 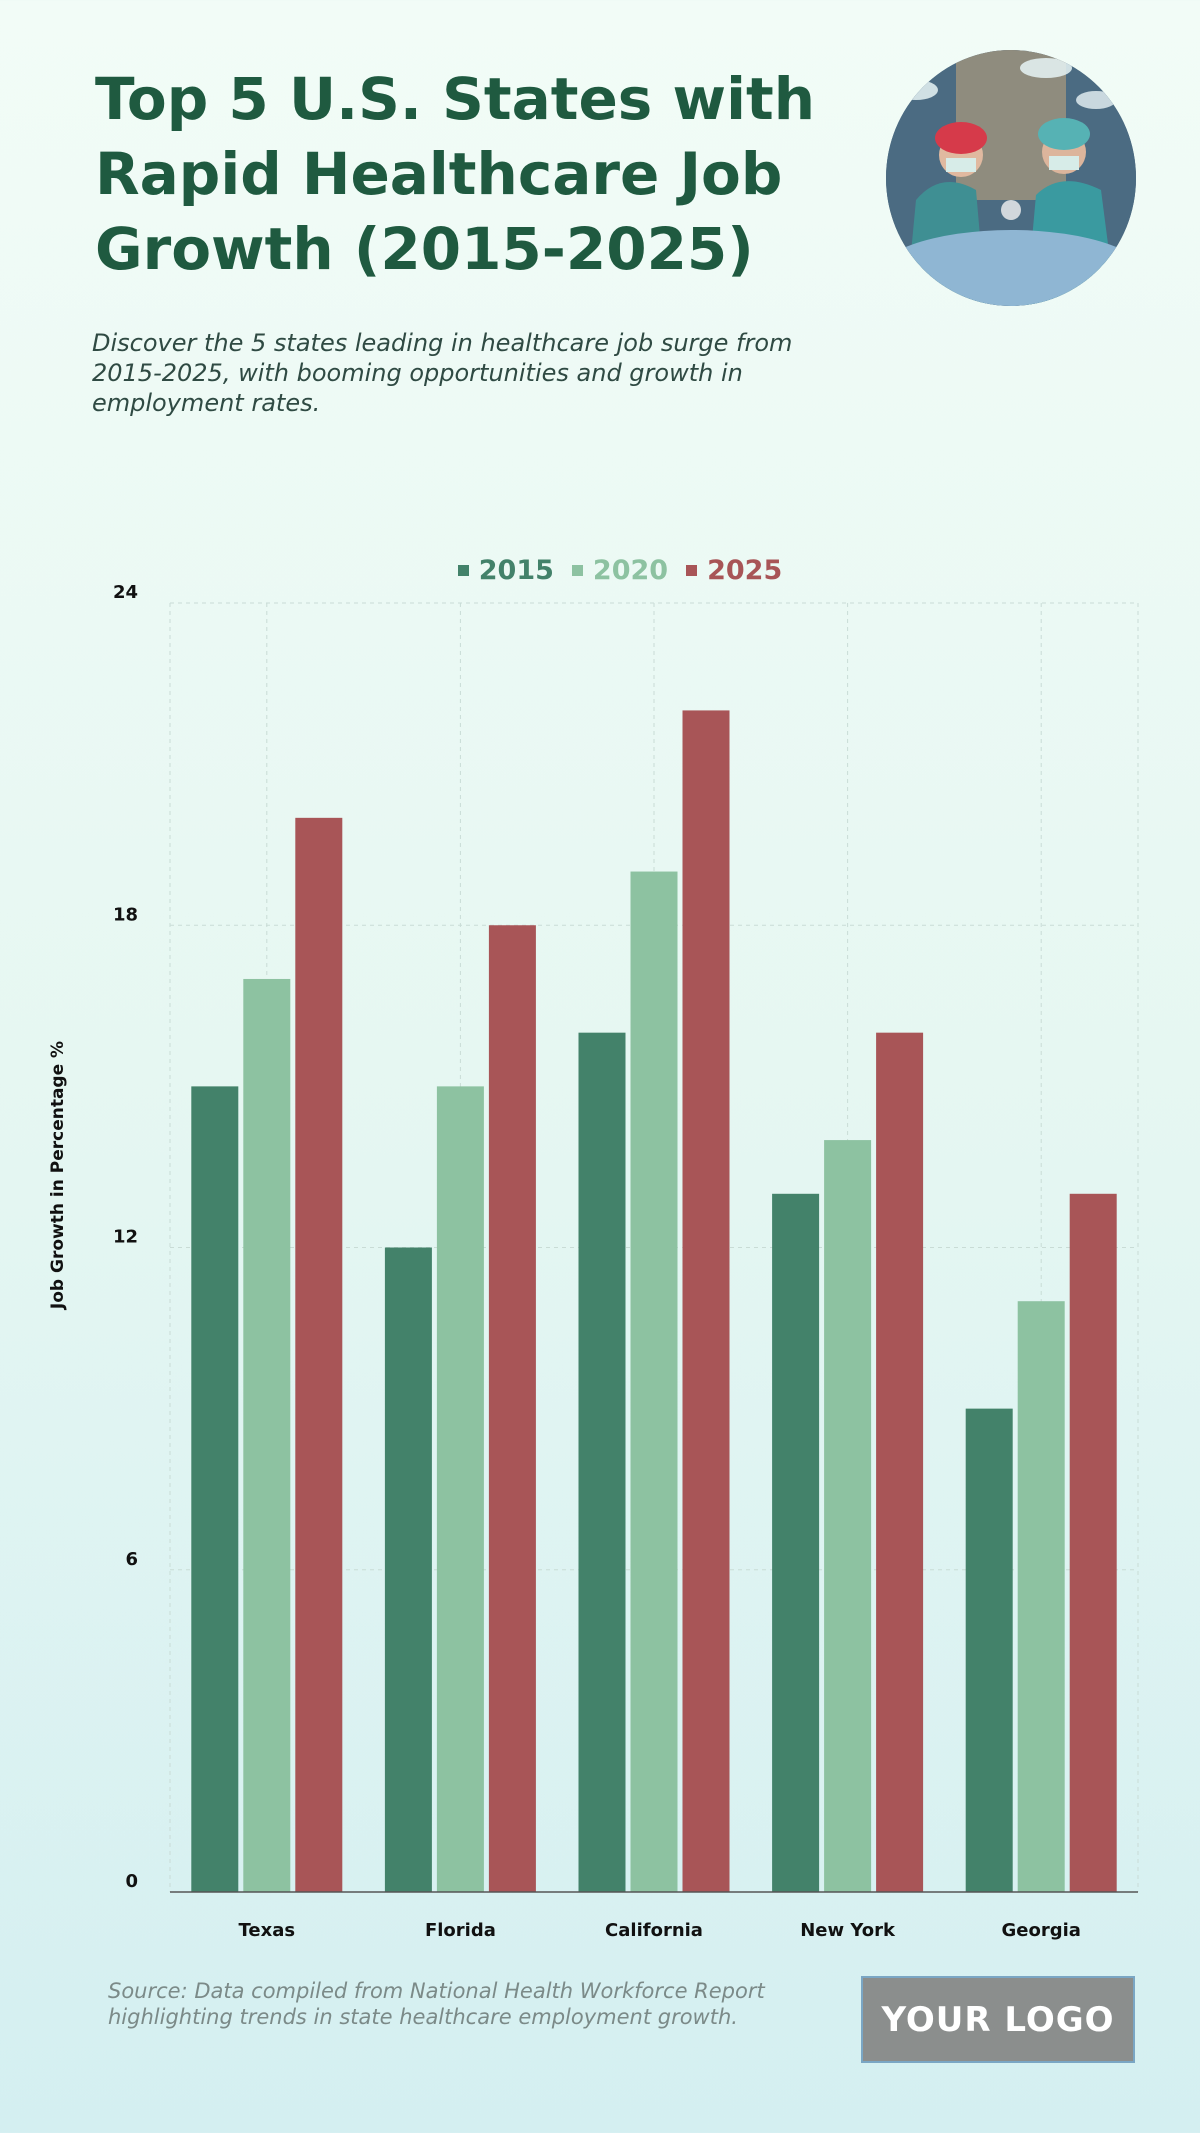 I want to click on bar-2015-texas, so click(x=215, y=1489).